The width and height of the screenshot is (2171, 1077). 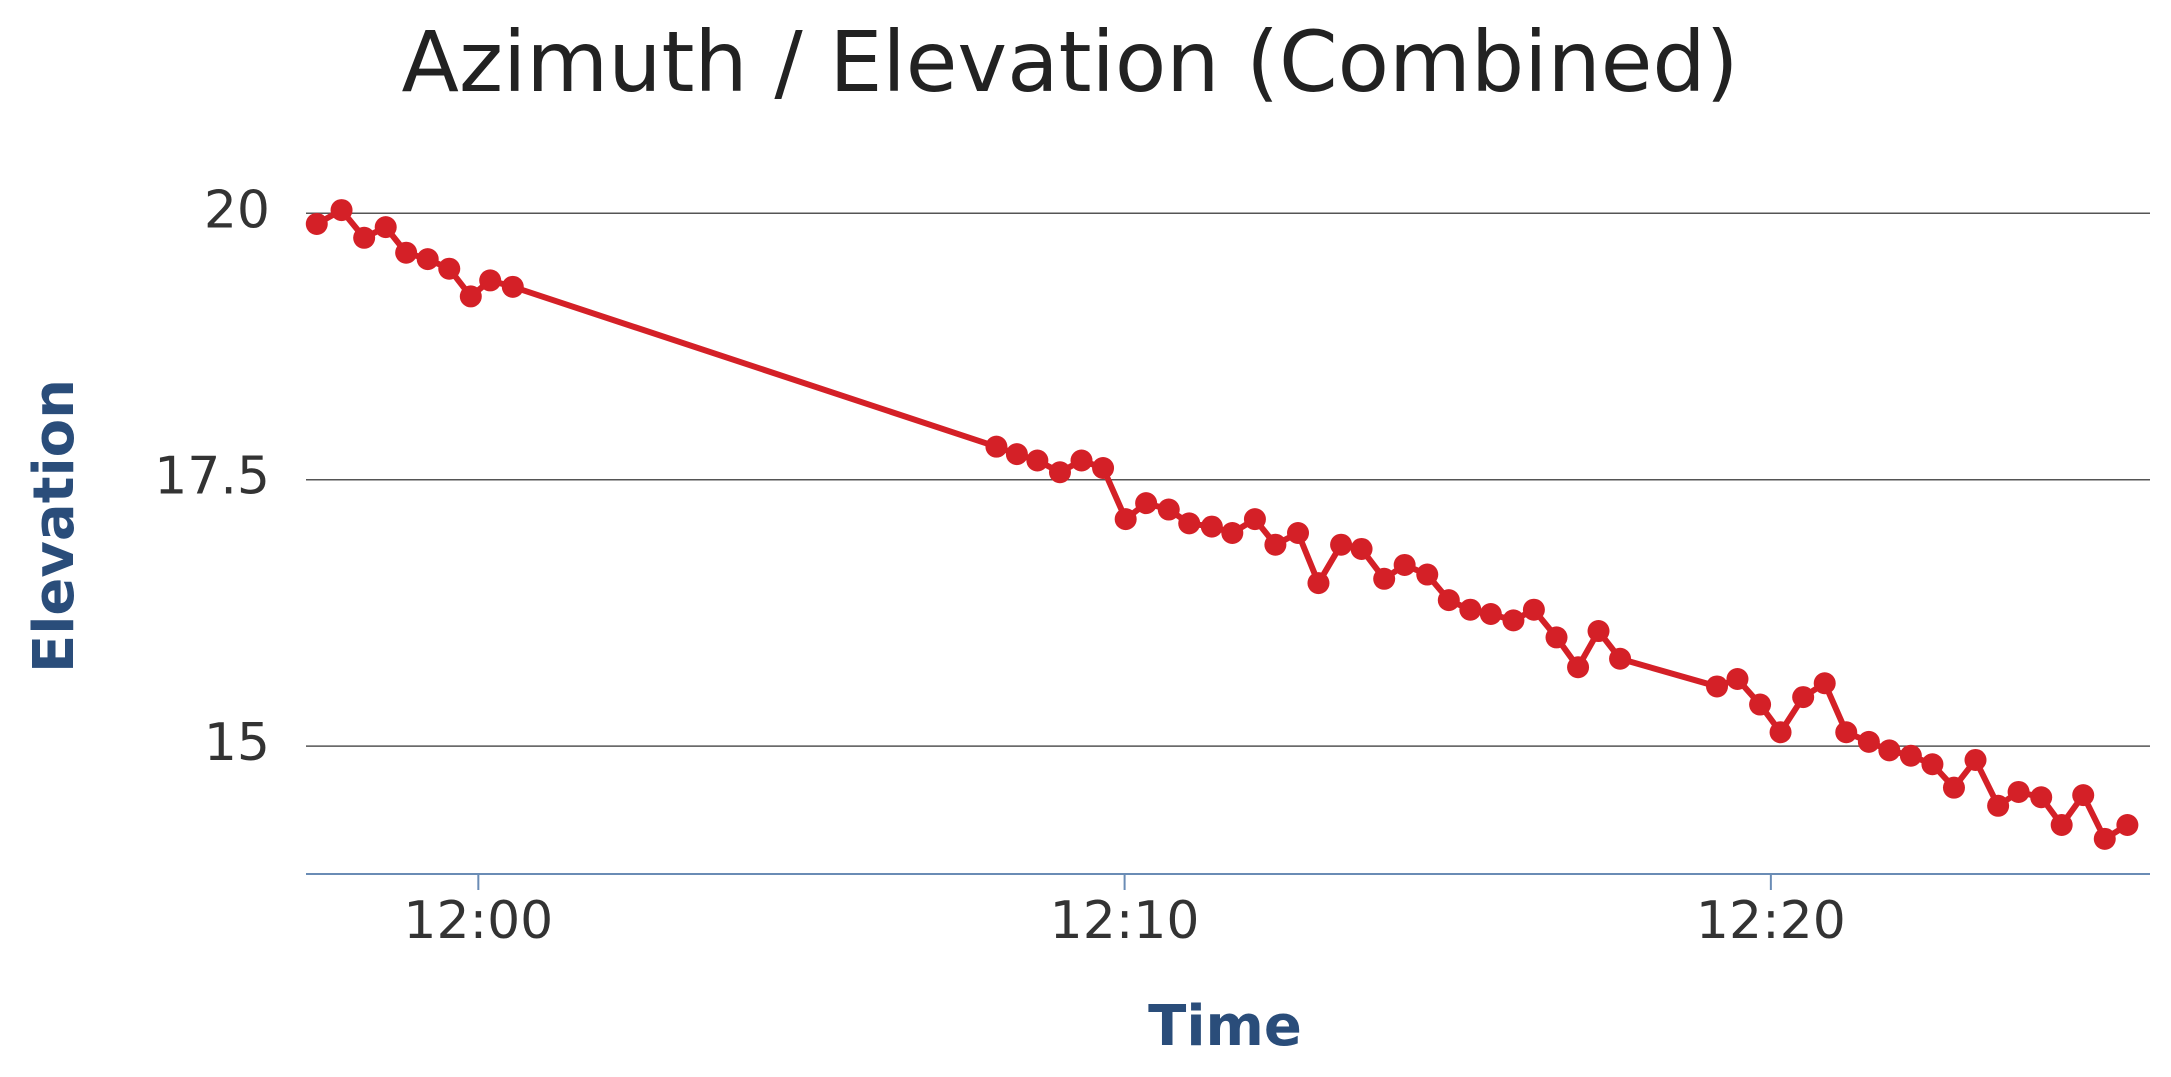 What do you see at coordinates (478, 921) in the screenshot?
I see `x-tick-label: 12:00` at bounding box center [478, 921].